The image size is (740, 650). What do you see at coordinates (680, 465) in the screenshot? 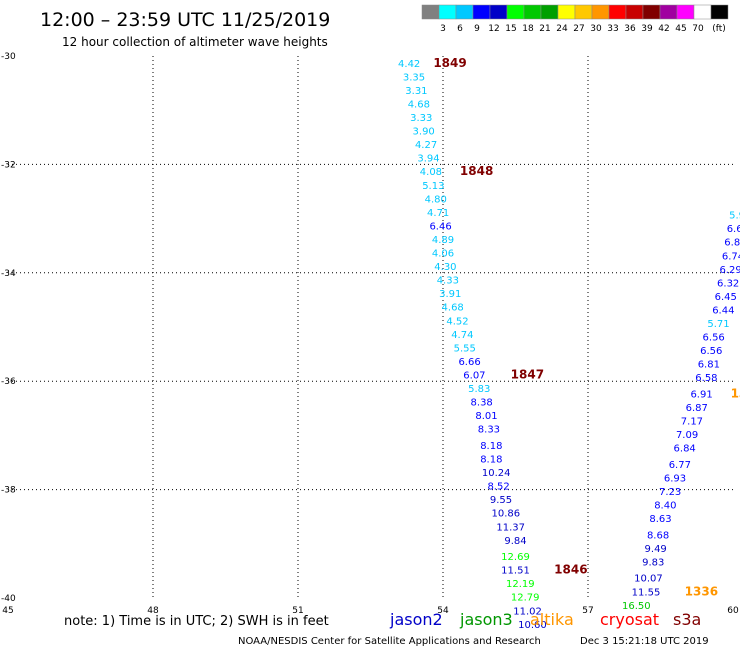
I see `swh-value: 6.77` at bounding box center [680, 465].